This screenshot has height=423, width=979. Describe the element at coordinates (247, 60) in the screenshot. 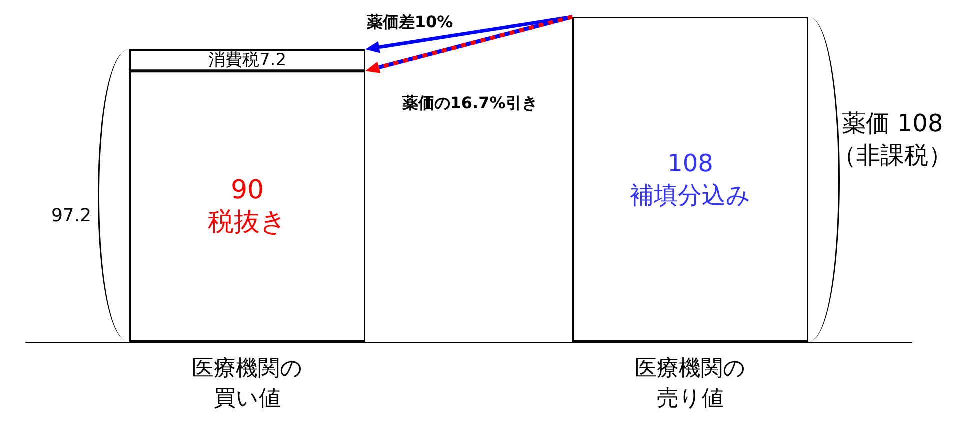

I see `data-label: 消費税7.2` at that location.